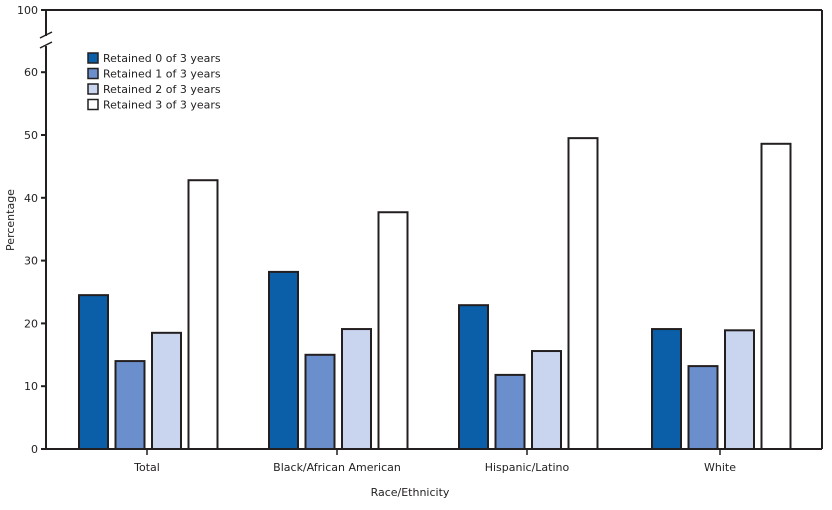  Describe the element at coordinates (31, 261) in the screenshot. I see `y-tick-label: 30` at that location.